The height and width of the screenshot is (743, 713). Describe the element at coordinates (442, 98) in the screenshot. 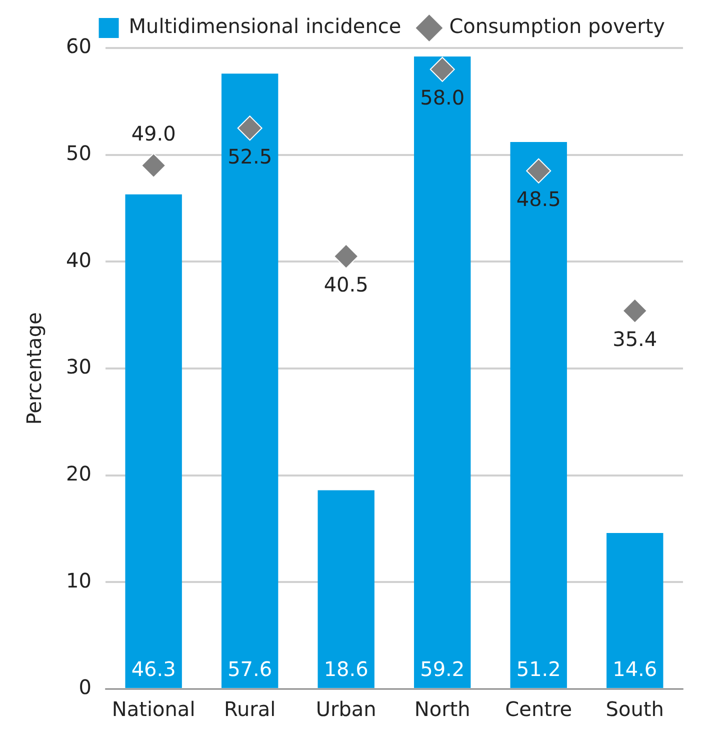

I see `data-label: 58.0` at that location.